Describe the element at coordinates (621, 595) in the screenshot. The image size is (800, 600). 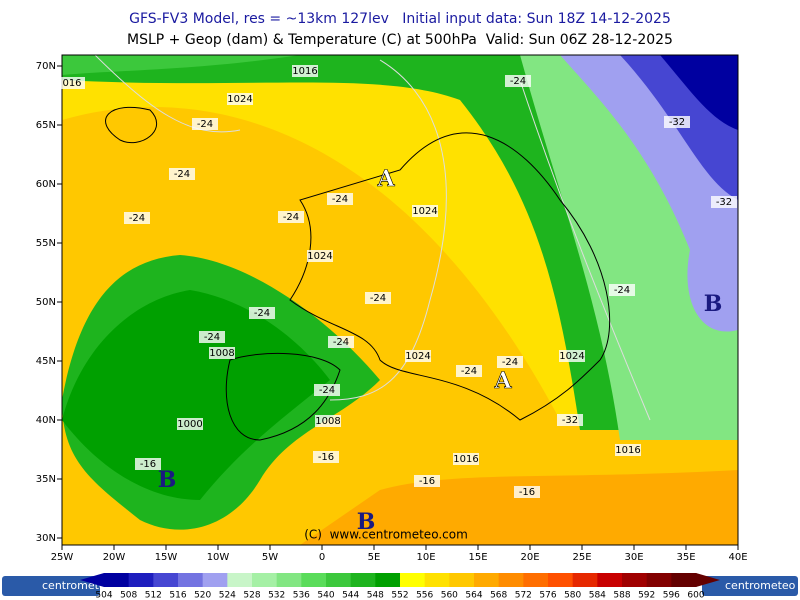
I see `colorbar-label: 588` at that location.